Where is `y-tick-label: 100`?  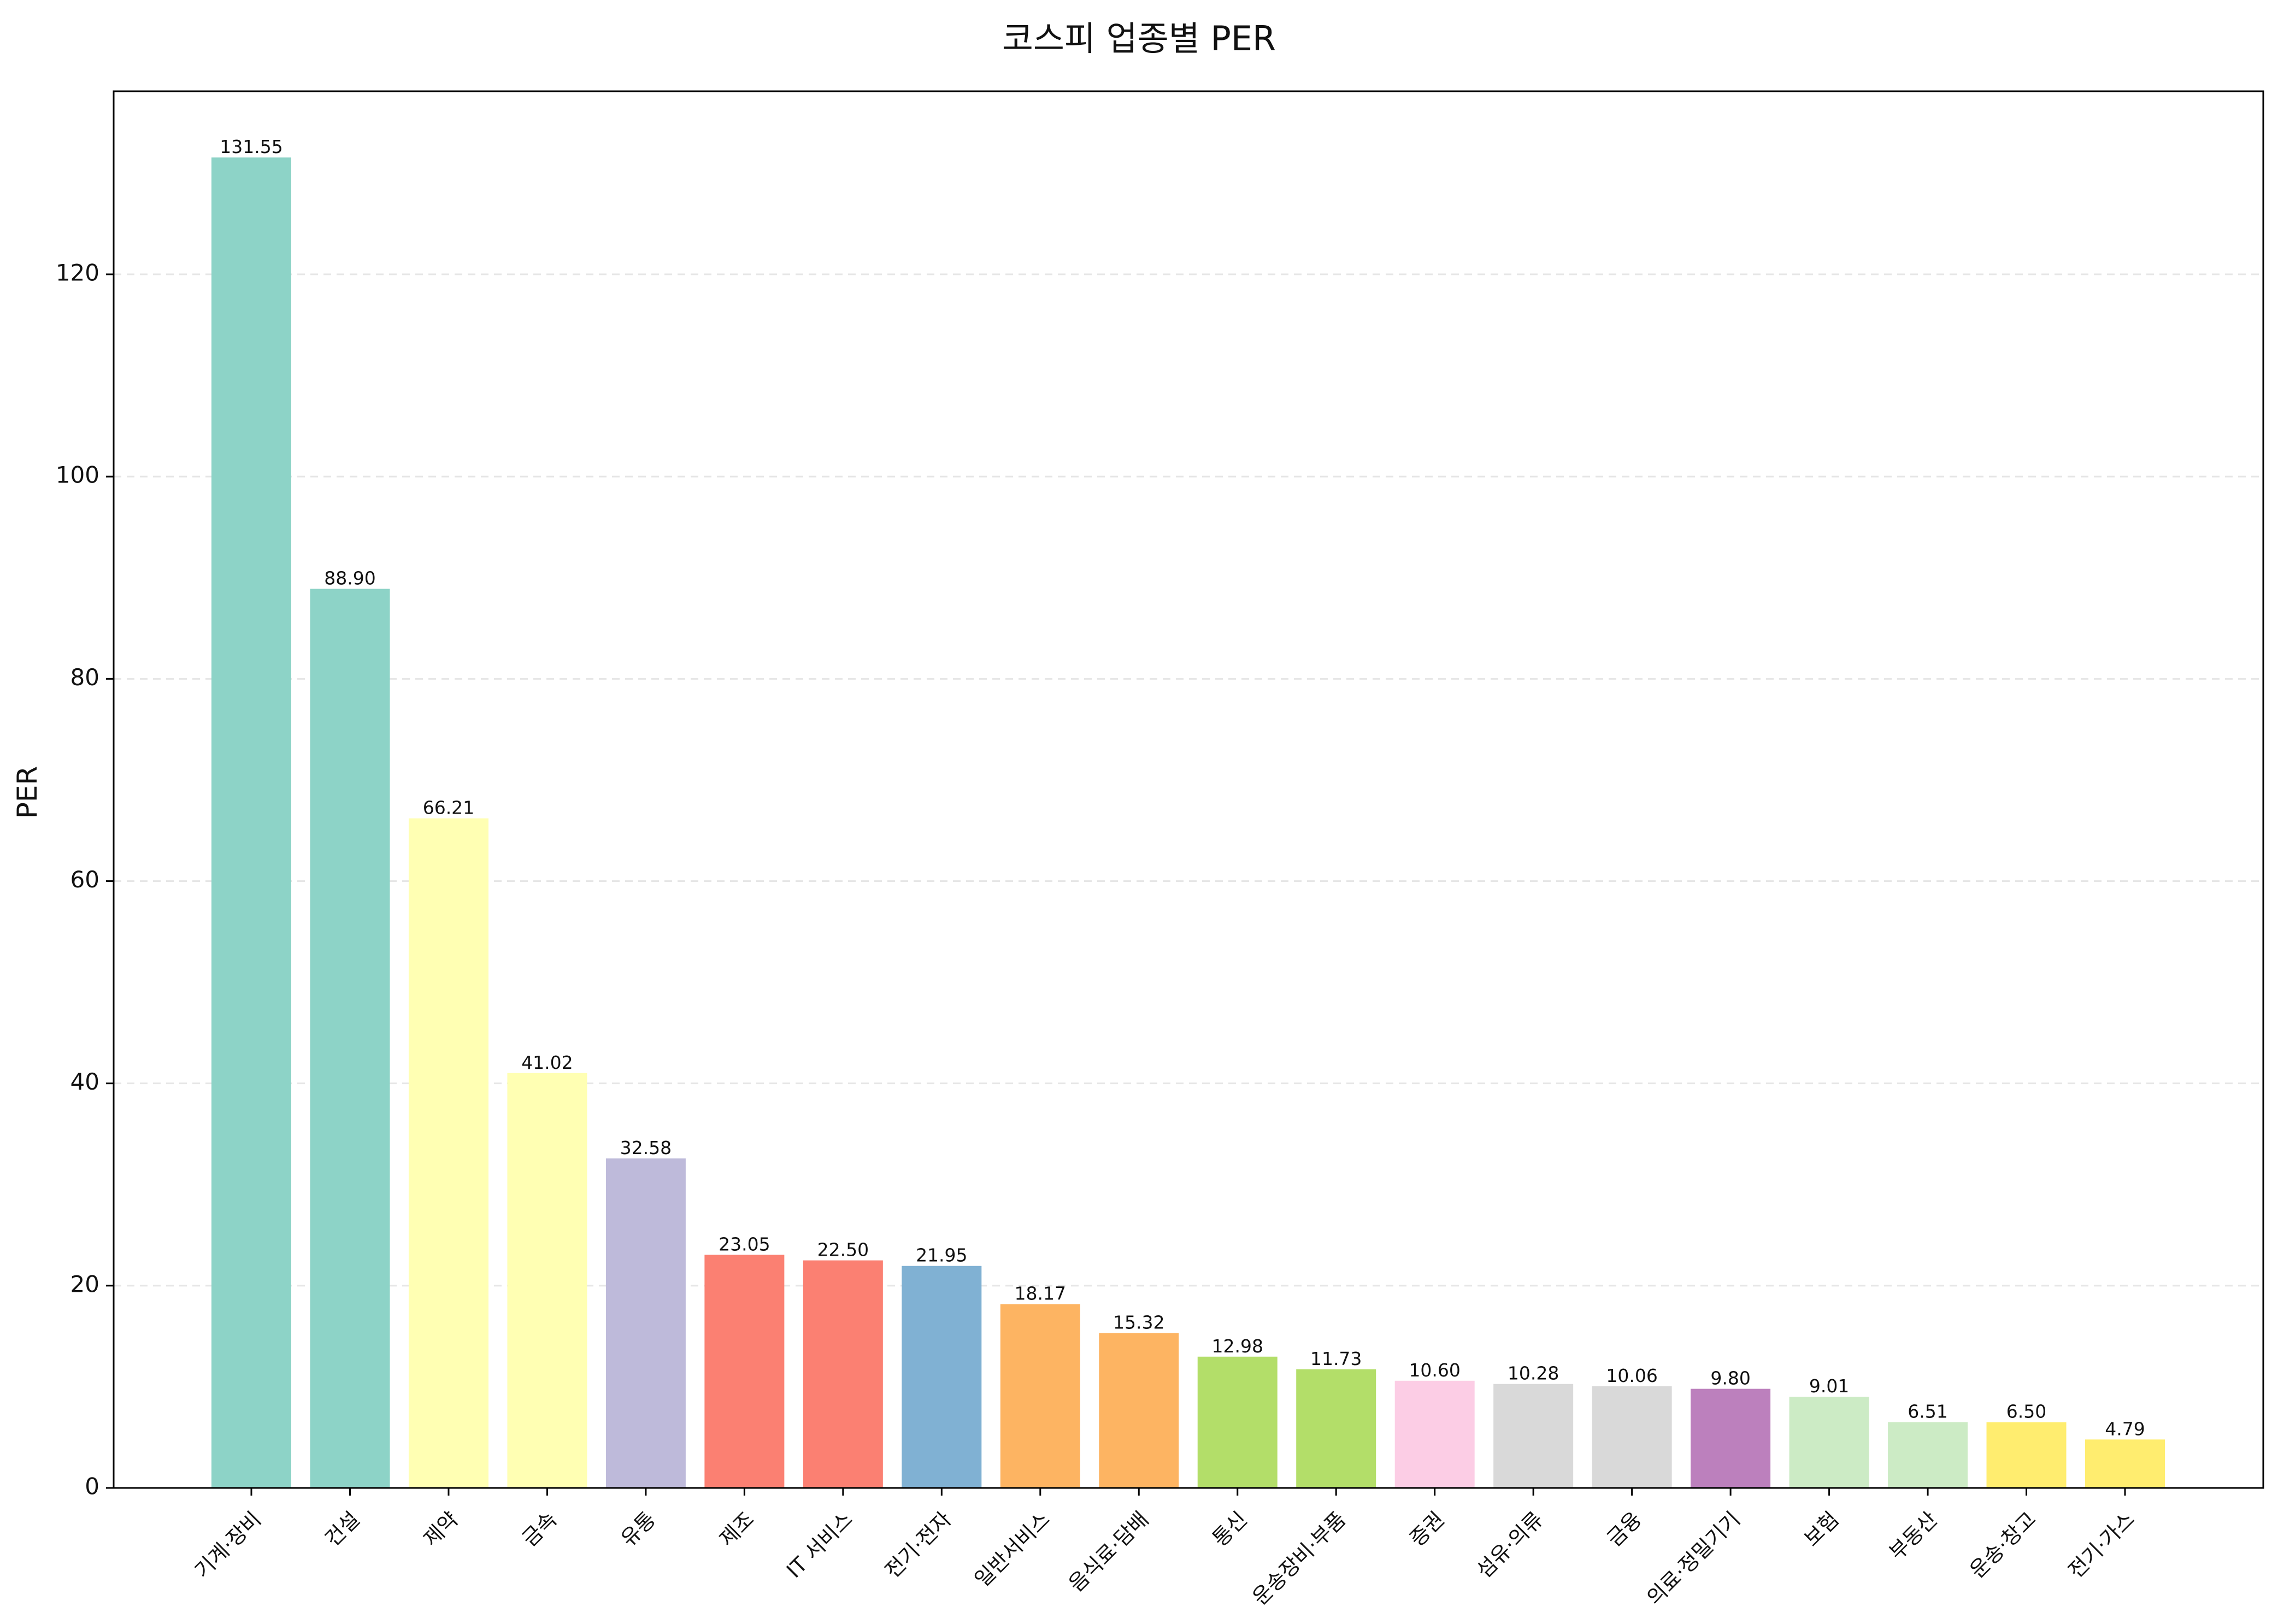 y-tick-label: 100 is located at coordinates (77, 475).